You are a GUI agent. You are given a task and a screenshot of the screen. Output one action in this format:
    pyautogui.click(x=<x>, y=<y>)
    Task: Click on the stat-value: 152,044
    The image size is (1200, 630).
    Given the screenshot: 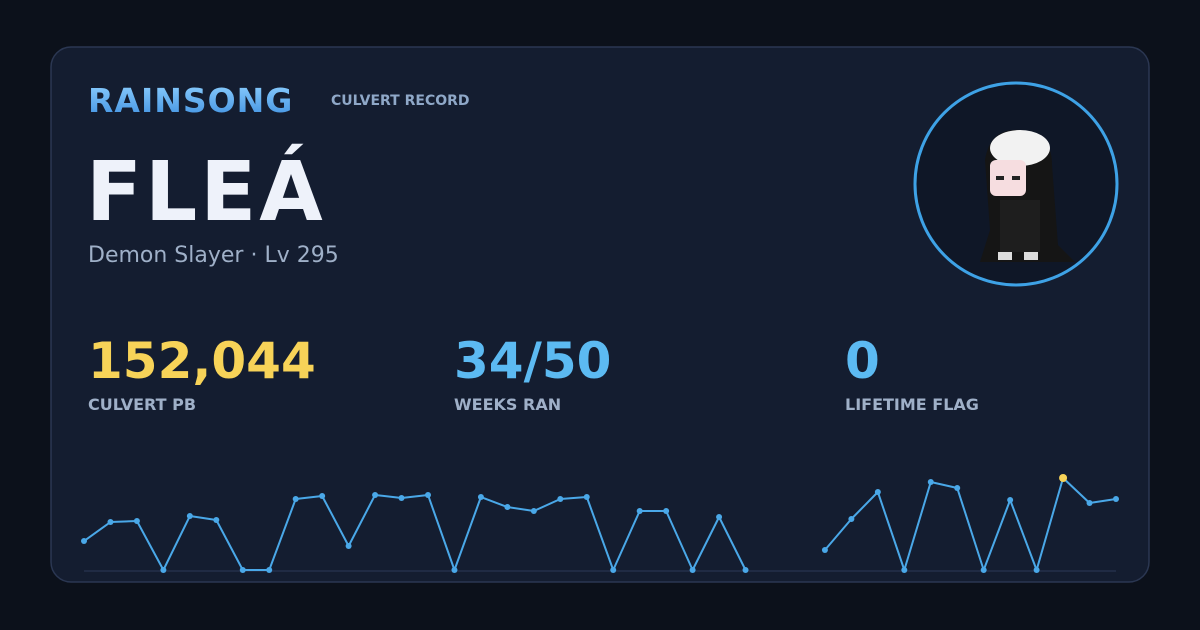 What is the action you would take?
    pyautogui.click(x=202, y=361)
    